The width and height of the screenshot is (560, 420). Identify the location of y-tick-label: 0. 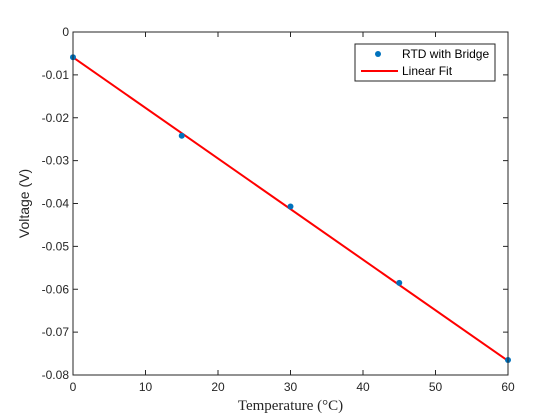
(65, 32).